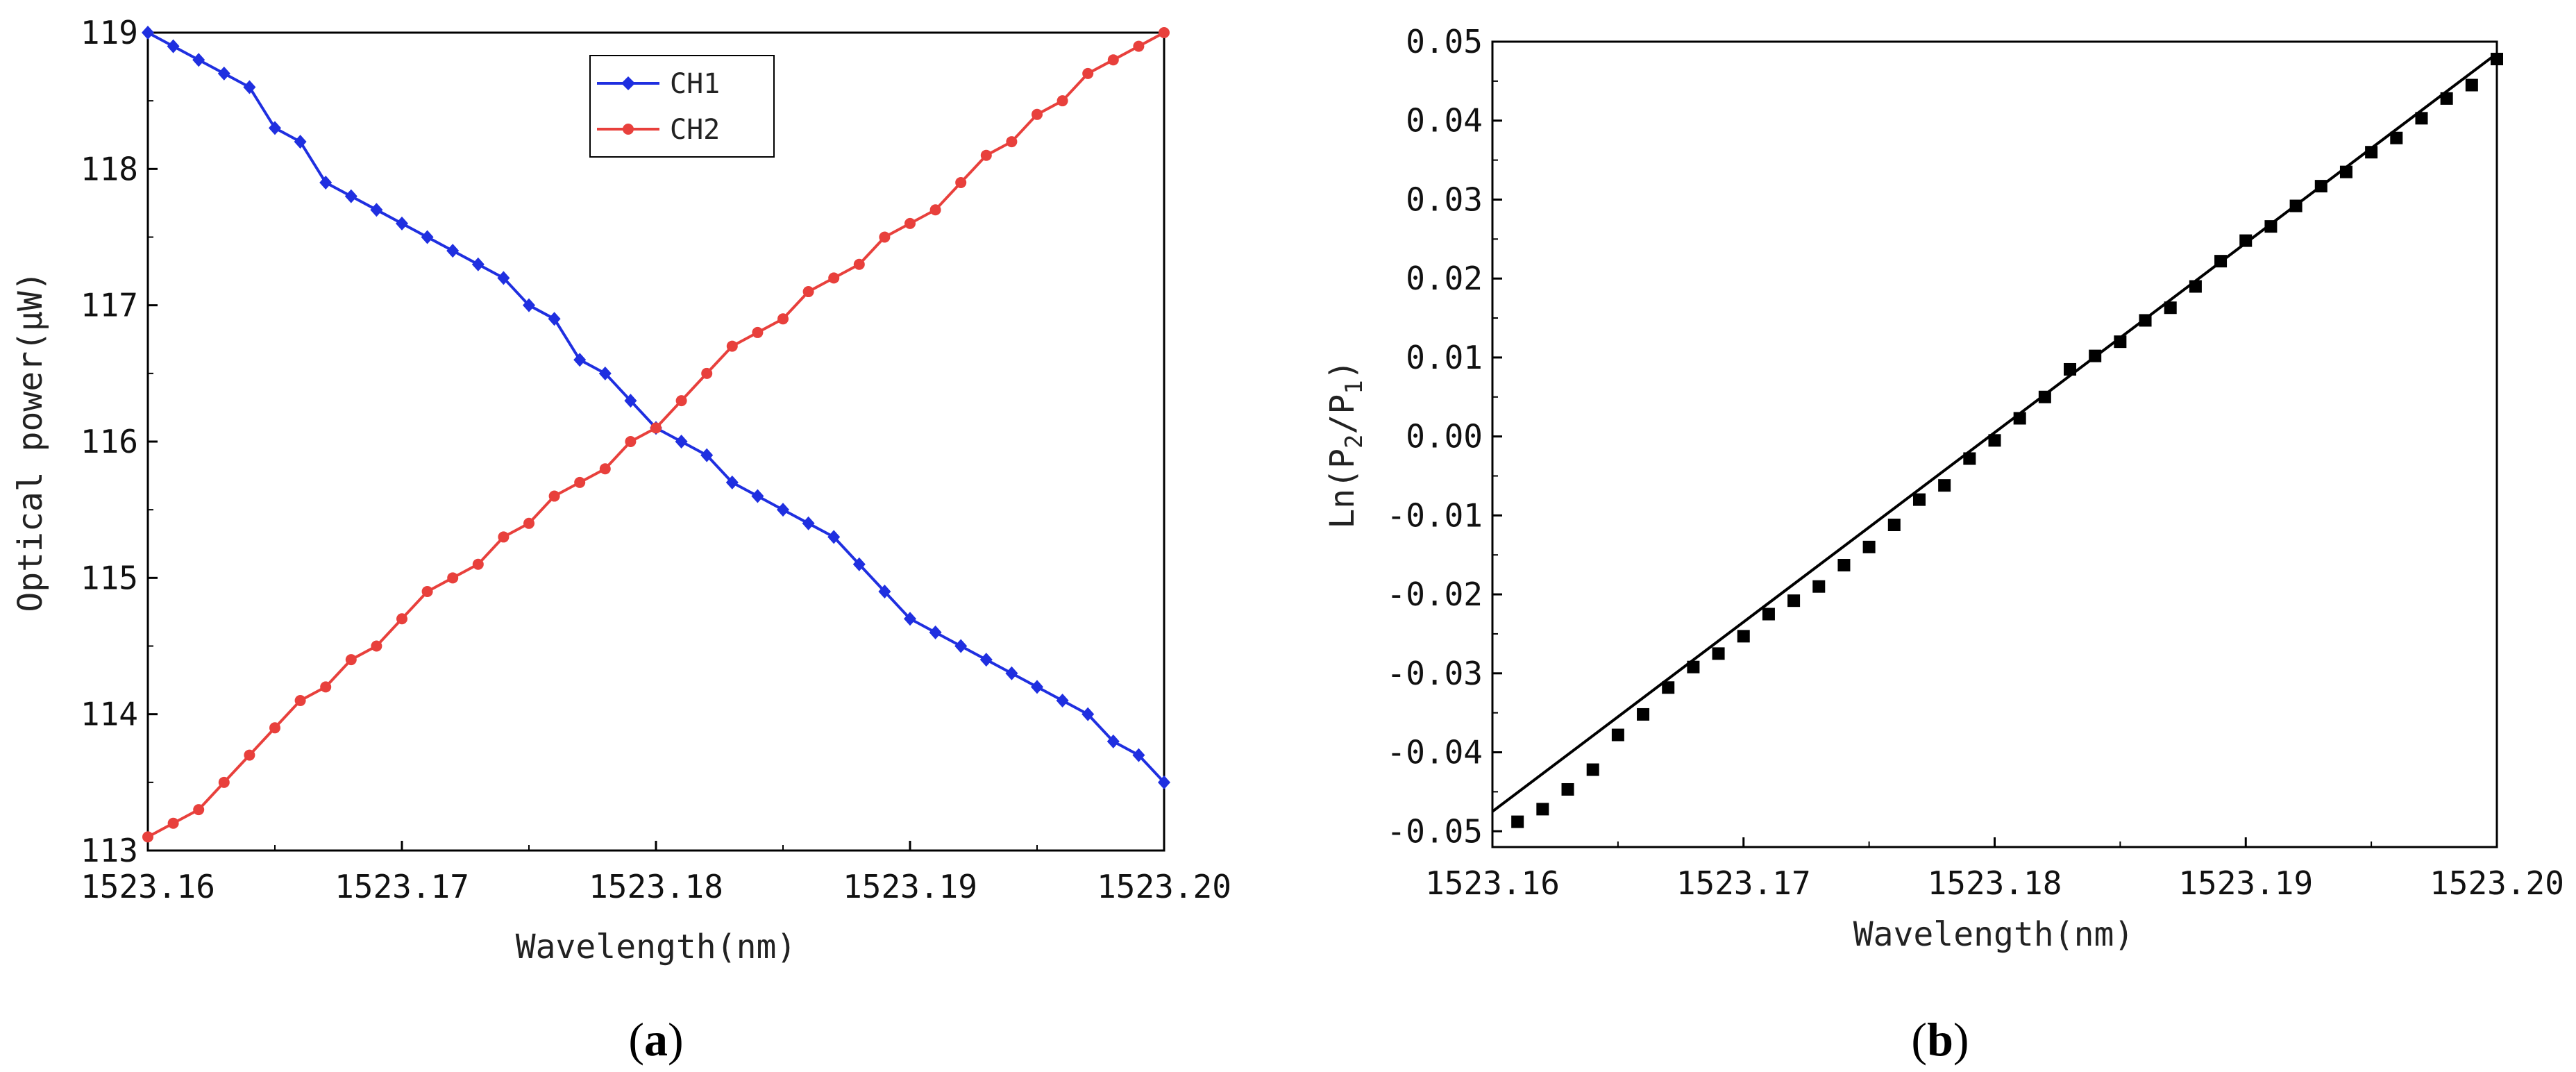  What do you see at coordinates (628, 83) in the screenshot?
I see `legend-ch1-marker` at bounding box center [628, 83].